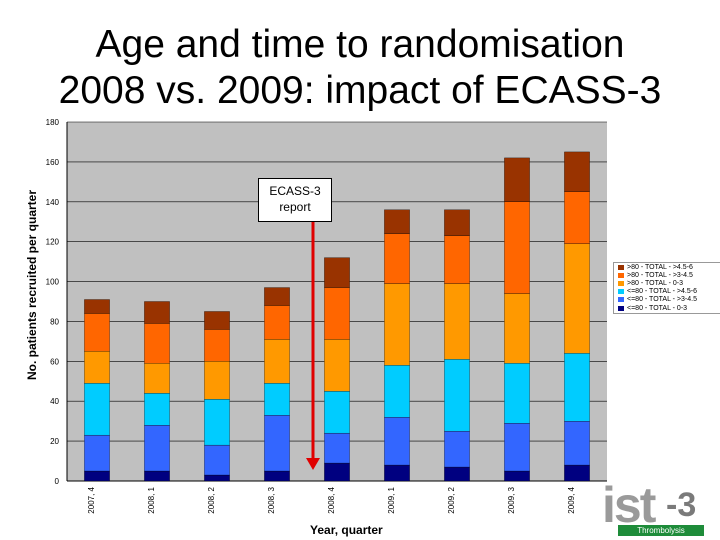 Image resolution: width=720 pixels, height=540 pixels. What do you see at coordinates (32, 285) in the screenshot?
I see `y-axis-label: No. patients recruited per quarter` at bounding box center [32, 285].